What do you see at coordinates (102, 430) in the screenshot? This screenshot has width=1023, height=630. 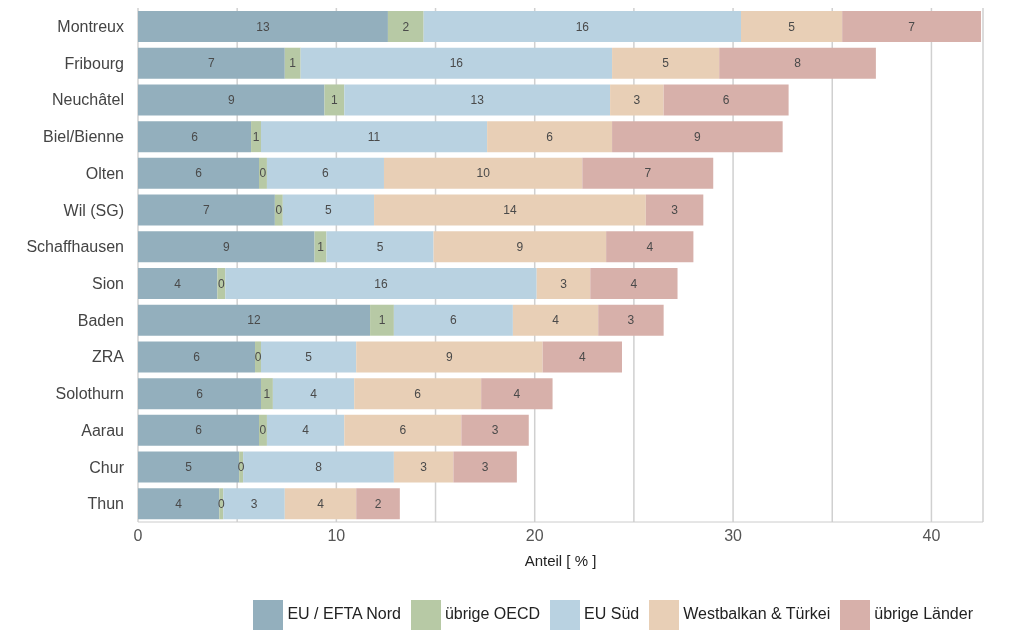 I see `y-tick-label: Aarau` at bounding box center [102, 430].